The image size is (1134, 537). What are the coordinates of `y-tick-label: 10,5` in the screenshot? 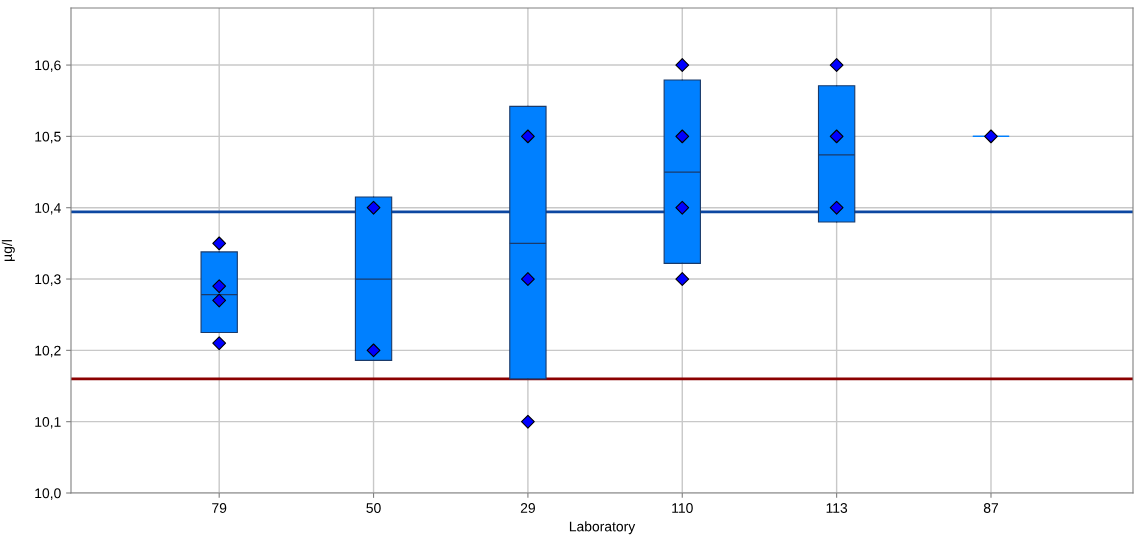 It's located at (48, 137).